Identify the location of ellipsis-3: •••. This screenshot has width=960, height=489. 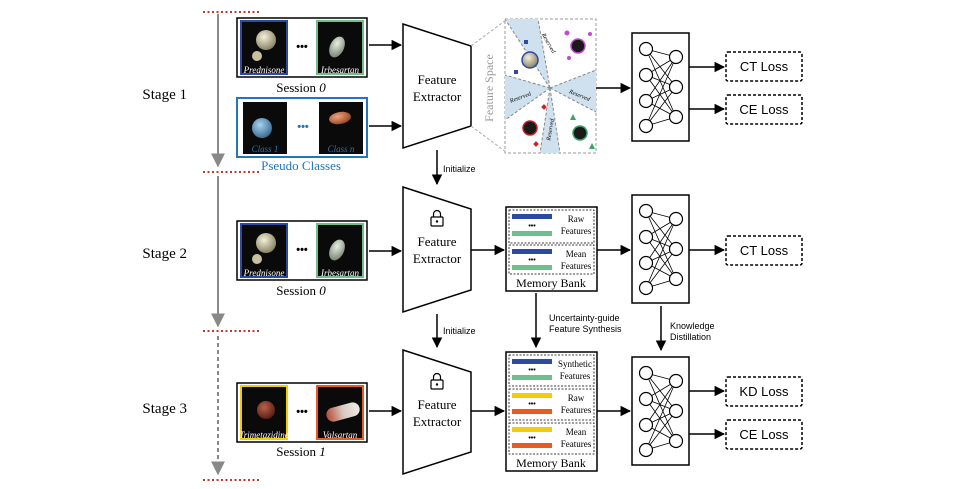
(302, 412).